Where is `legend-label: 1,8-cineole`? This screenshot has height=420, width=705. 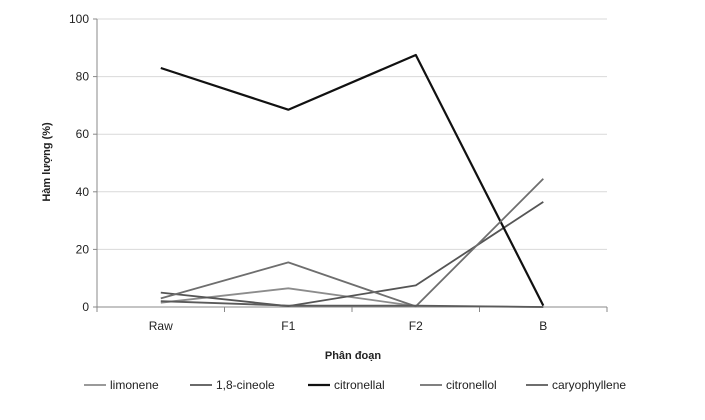 legend-label: 1,8-cineole is located at coordinates (245, 385).